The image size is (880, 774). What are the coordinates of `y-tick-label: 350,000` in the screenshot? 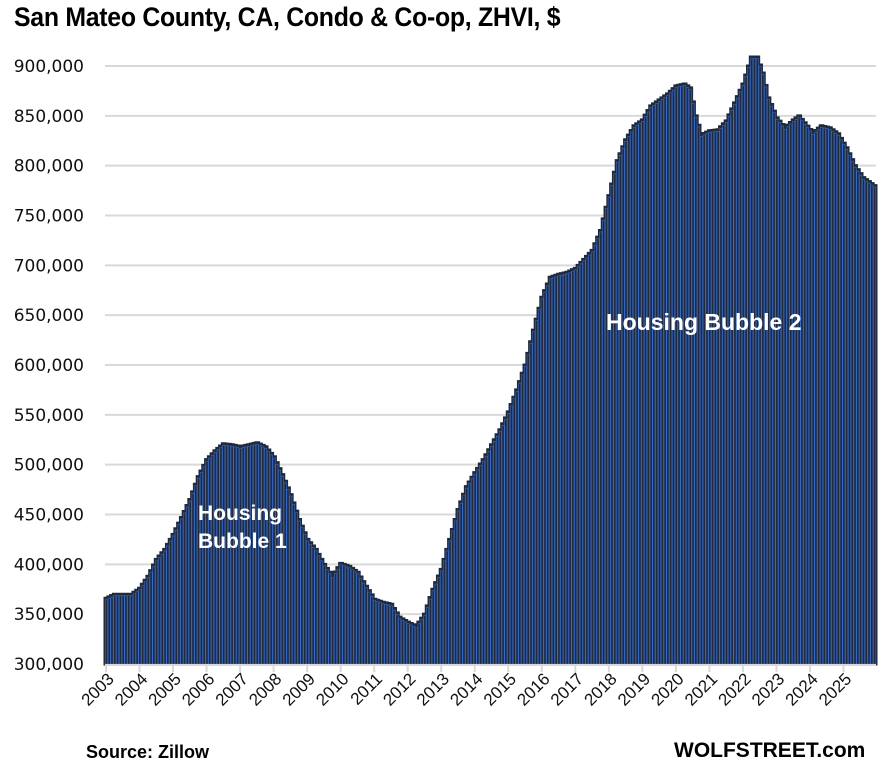 It's located at (49, 615).